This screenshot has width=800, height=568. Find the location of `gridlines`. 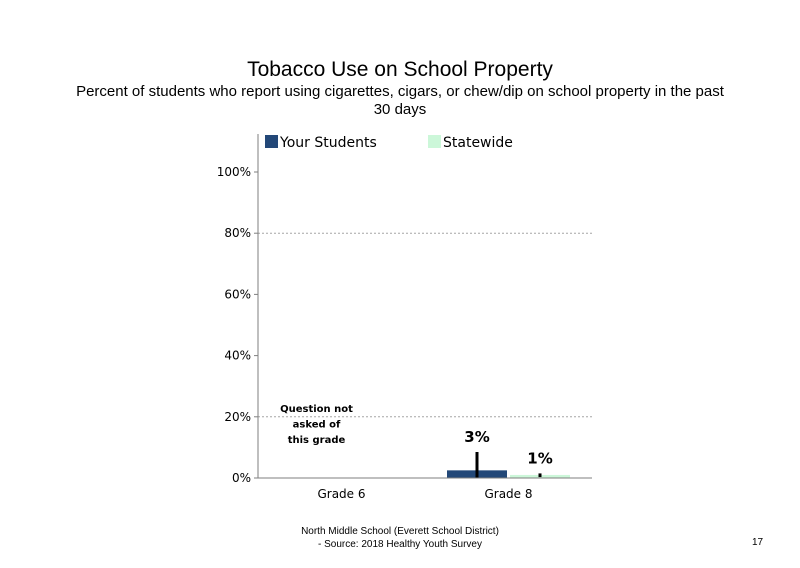

gridlines is located at coordinates (425, 325).